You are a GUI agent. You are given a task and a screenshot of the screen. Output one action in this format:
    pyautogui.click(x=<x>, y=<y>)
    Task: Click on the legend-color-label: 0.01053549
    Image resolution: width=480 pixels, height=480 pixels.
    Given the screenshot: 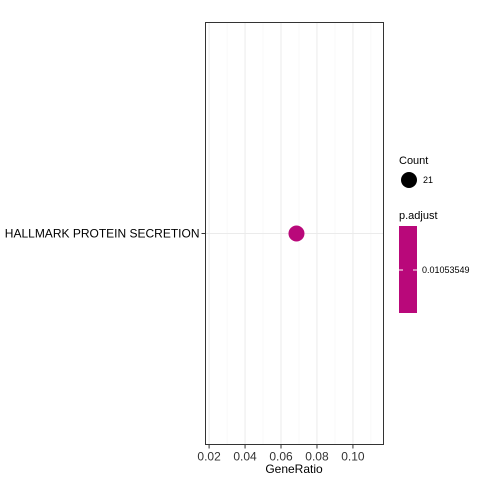 What is the action you would take?
    pyautogui.click(x=446, y=270)
    